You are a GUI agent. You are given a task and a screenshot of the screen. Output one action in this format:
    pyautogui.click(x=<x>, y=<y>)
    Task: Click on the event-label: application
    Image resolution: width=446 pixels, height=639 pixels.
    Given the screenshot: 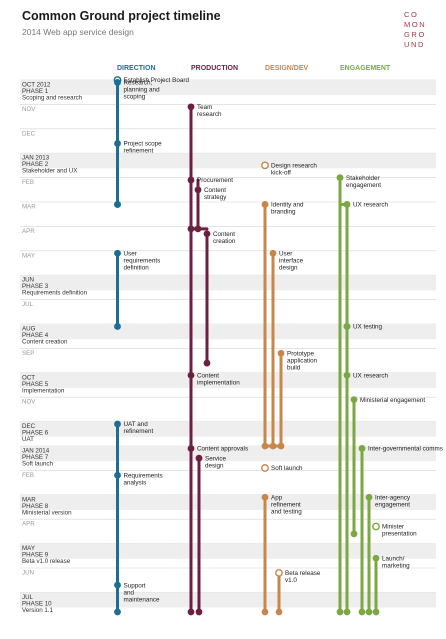 What is the action you would take?
    pyautogui.click(x=302, y=360)
    